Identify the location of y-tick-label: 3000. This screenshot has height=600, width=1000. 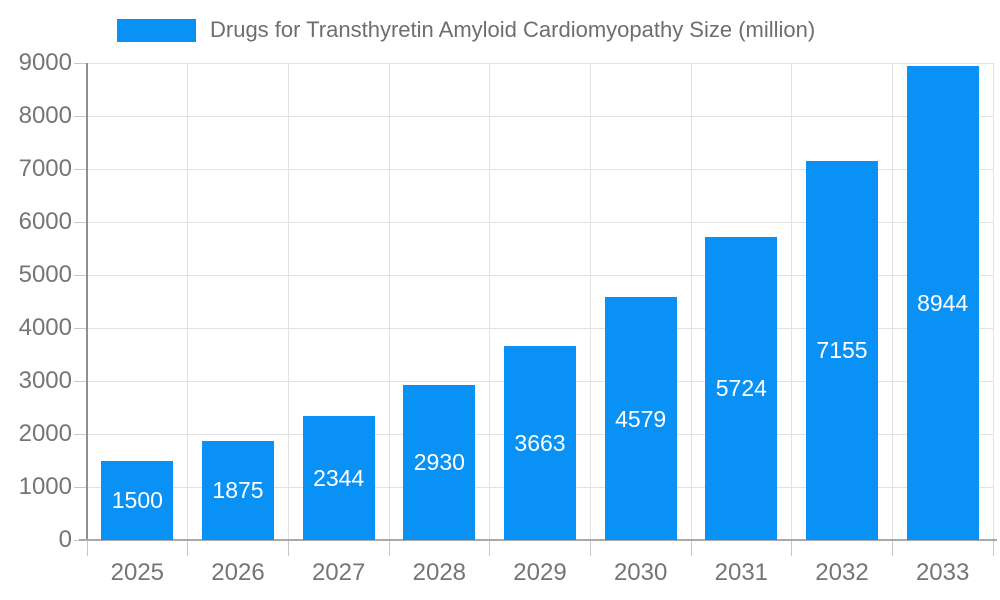
(45, 380).